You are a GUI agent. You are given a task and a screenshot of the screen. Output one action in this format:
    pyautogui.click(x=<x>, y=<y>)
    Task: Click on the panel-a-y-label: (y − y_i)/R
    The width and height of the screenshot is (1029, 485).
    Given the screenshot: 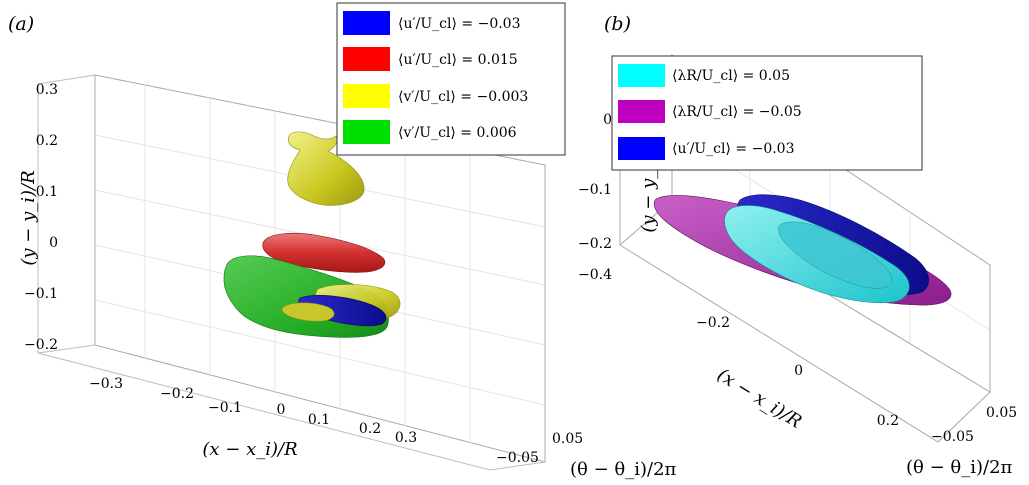 What is the action you would take?
    pyautogui.click(x=28, y=217)
    